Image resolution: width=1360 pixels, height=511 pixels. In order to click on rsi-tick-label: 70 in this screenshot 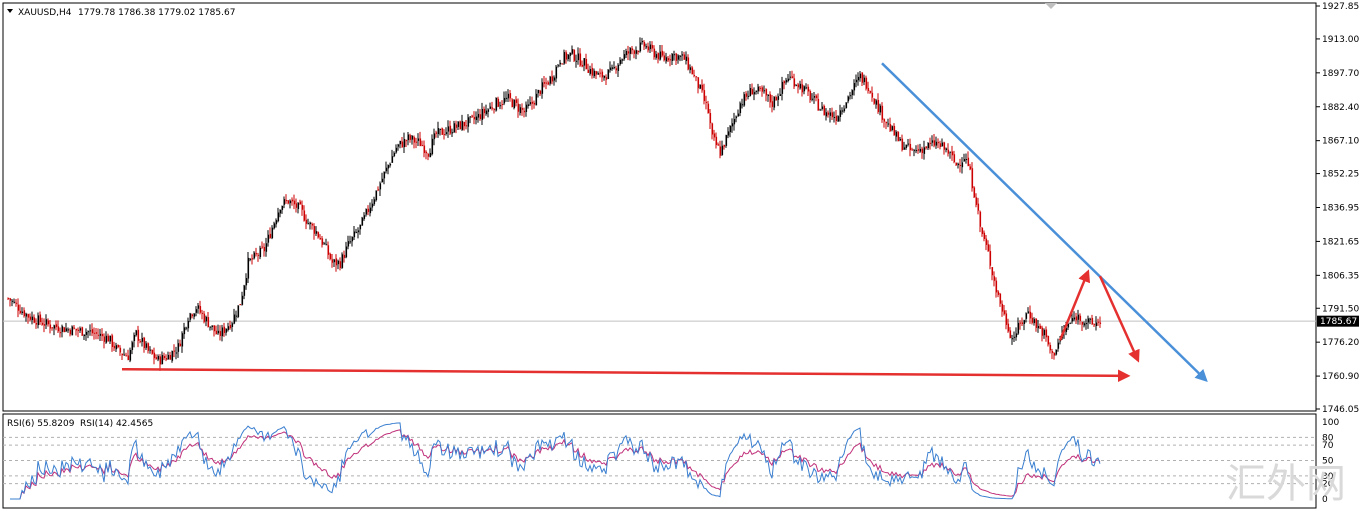, I will do `click(1328, 446)`.